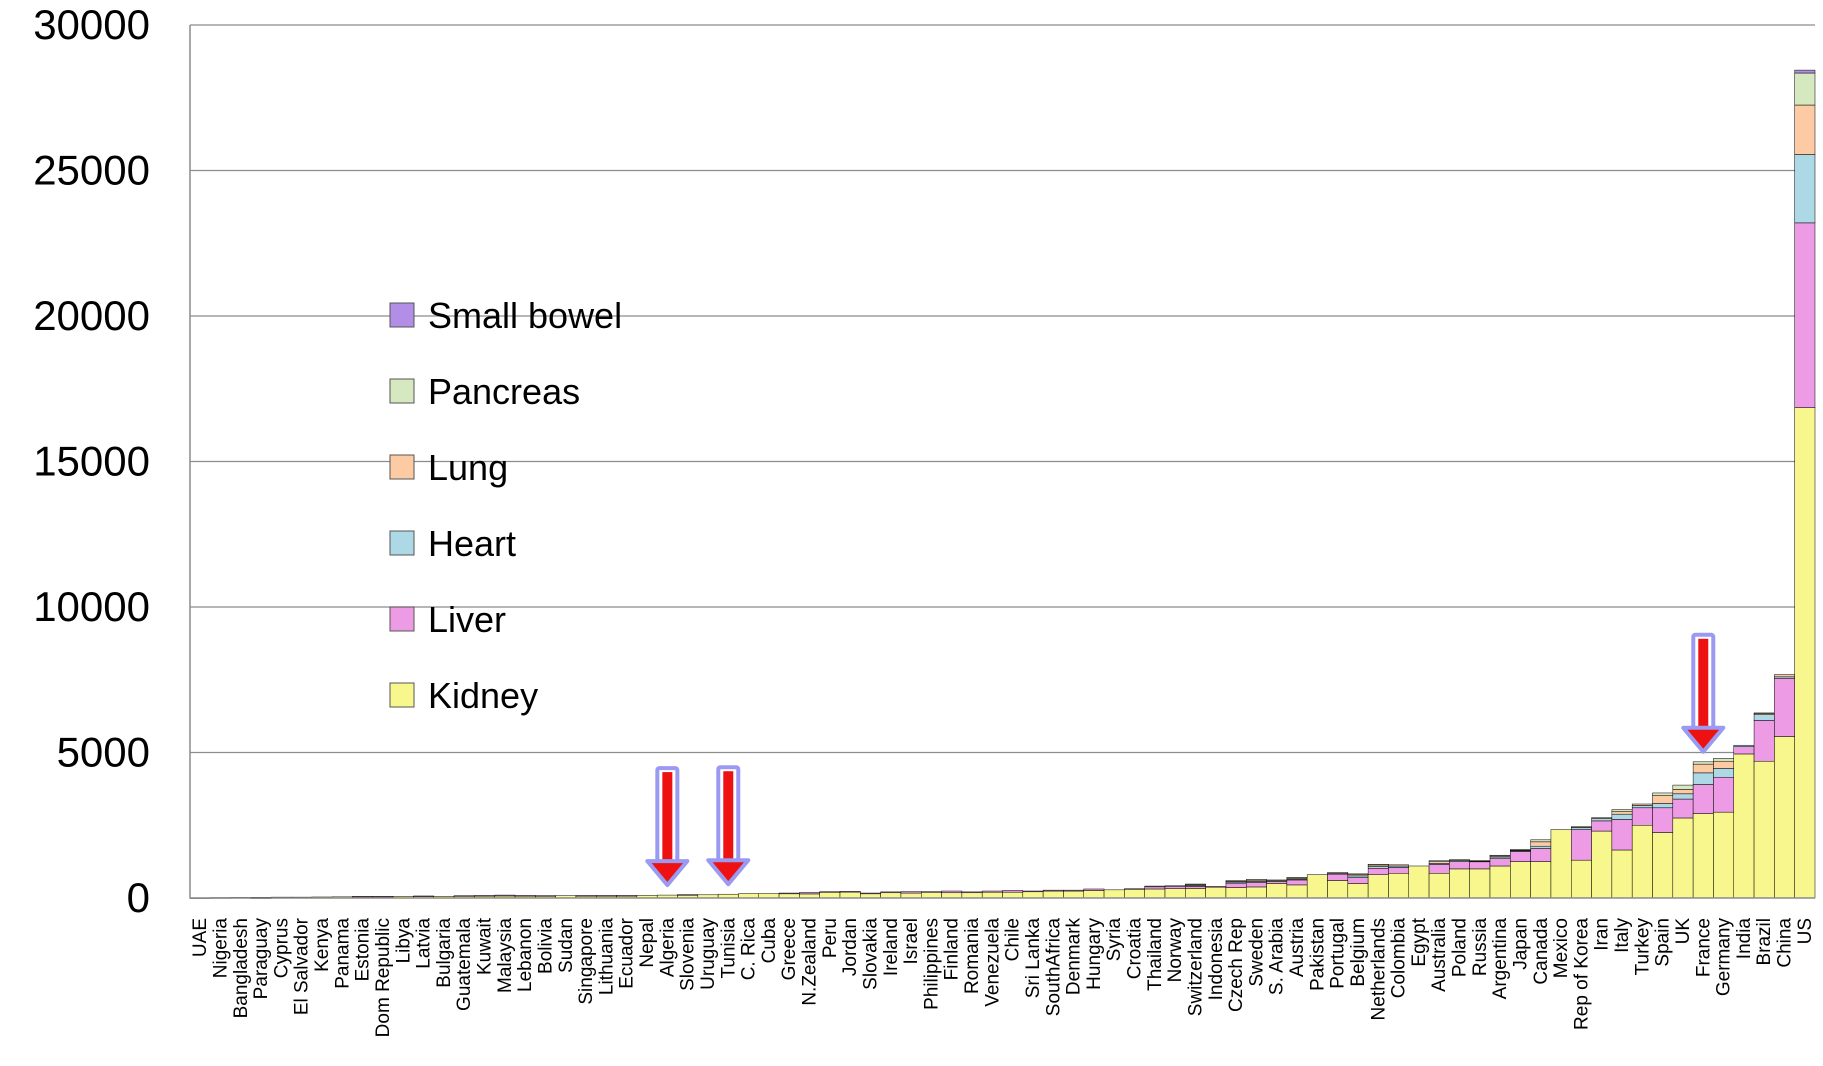 This screenshot has width=1823, height=1066. Describe the element at coordinates (1703, 684) in the screenshot. I see `arrow-shaft` at that location.